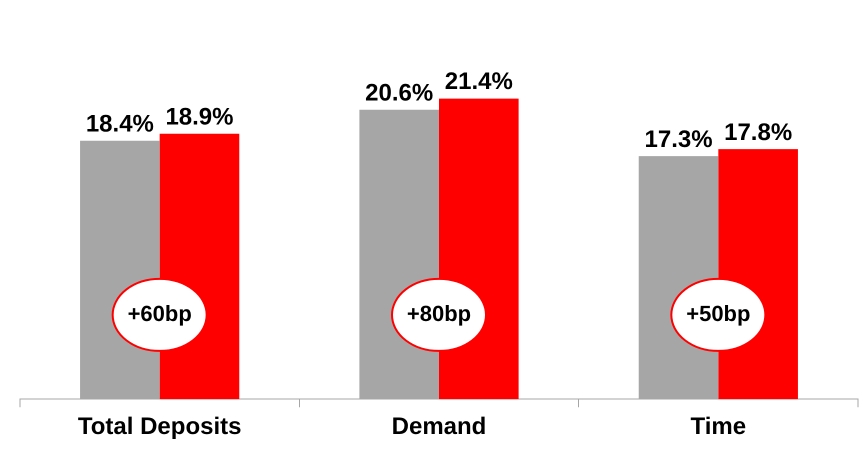  I want to click on data-label: 20.6%, so click(399, 92).